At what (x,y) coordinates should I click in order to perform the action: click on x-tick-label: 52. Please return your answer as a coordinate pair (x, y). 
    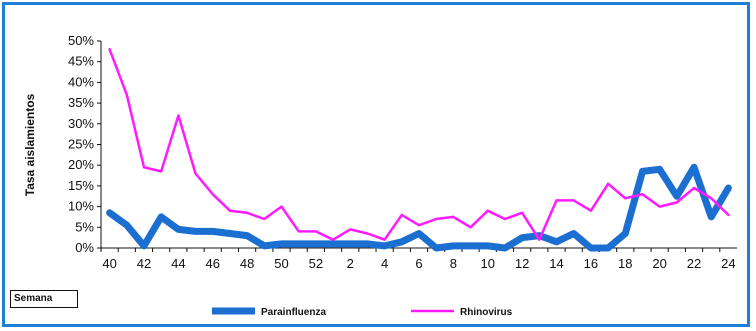
    Looking at the image, I should click on (316, 263).